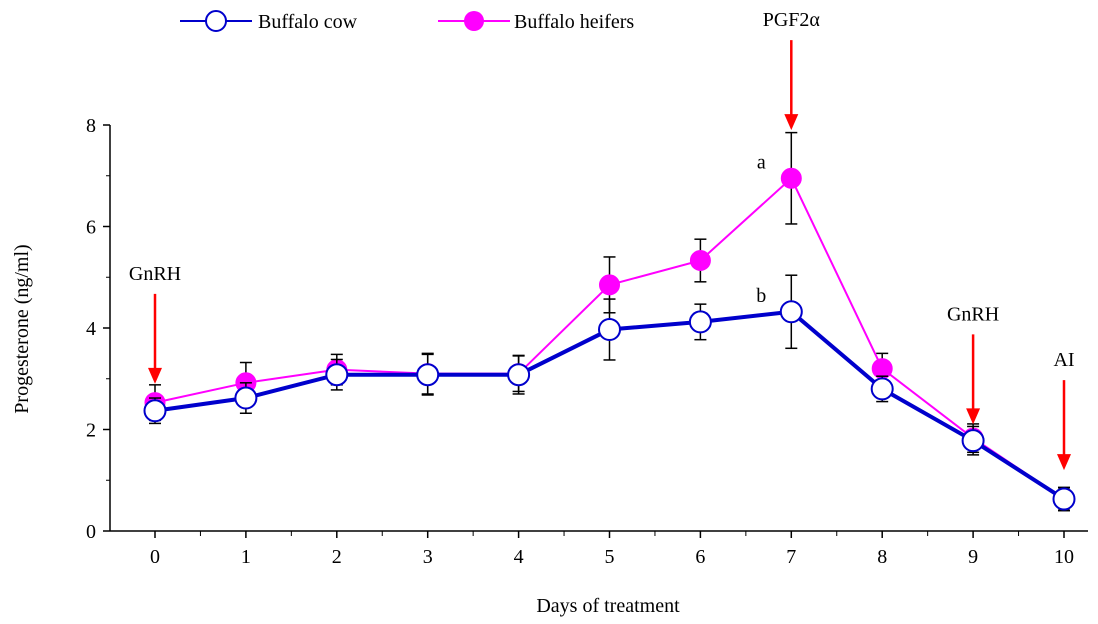 The width and height of the screenshot is (1098, 624). I want to click on x-tick-label: 2, so click(337, 557).